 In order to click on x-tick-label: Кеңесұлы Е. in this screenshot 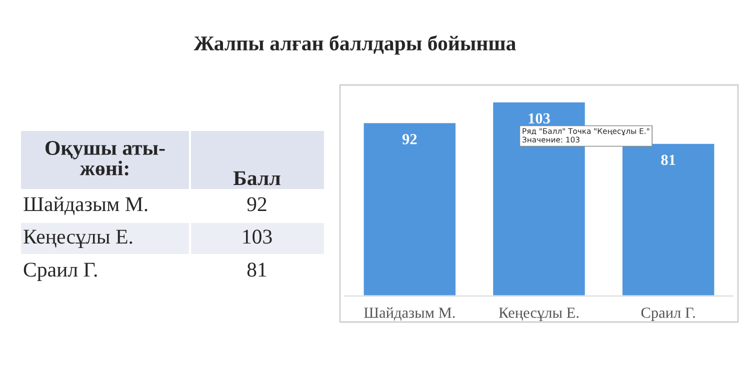, I will do `click(538, 314)`.